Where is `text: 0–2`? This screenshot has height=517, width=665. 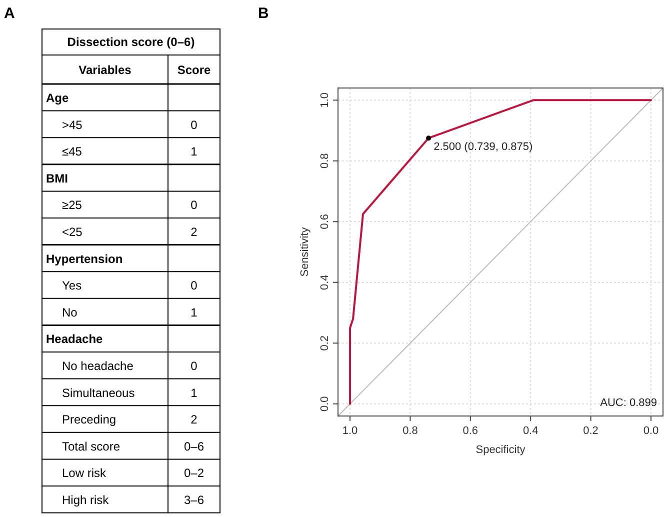
text: 0–2 is located at coordinates (194, 473).